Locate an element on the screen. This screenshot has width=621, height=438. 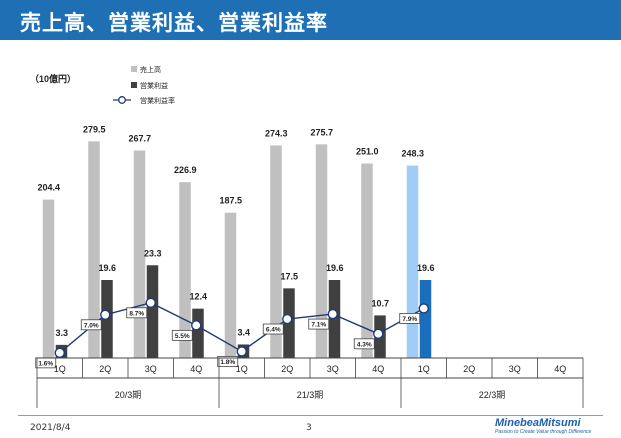
margin-label: 5.5% is located at coordinates (182, 336).